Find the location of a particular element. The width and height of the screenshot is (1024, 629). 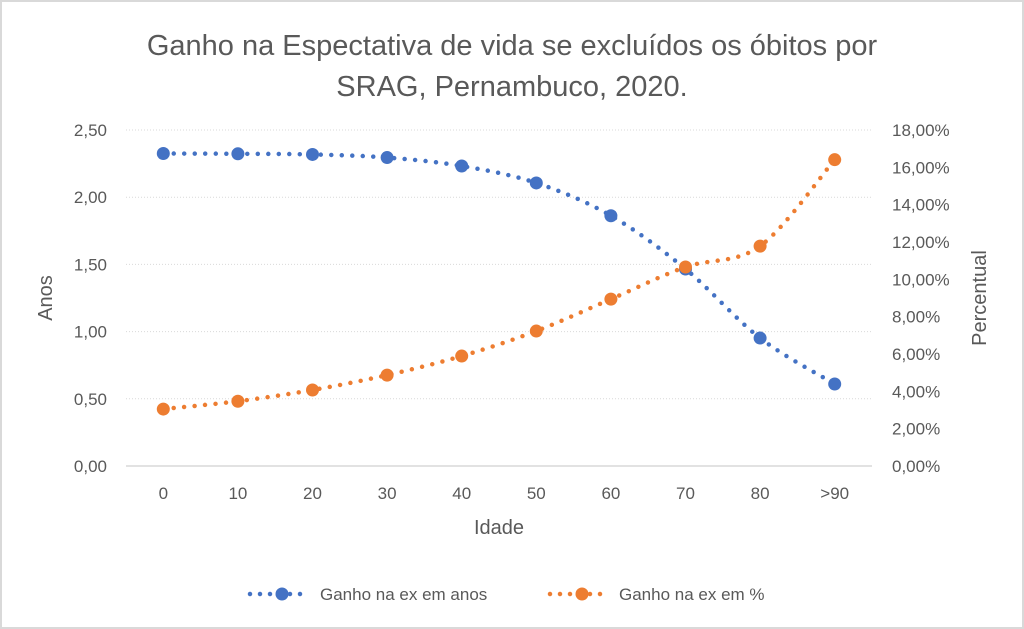

y-tick-label: 0,50 is located at coordinates (90, 399).